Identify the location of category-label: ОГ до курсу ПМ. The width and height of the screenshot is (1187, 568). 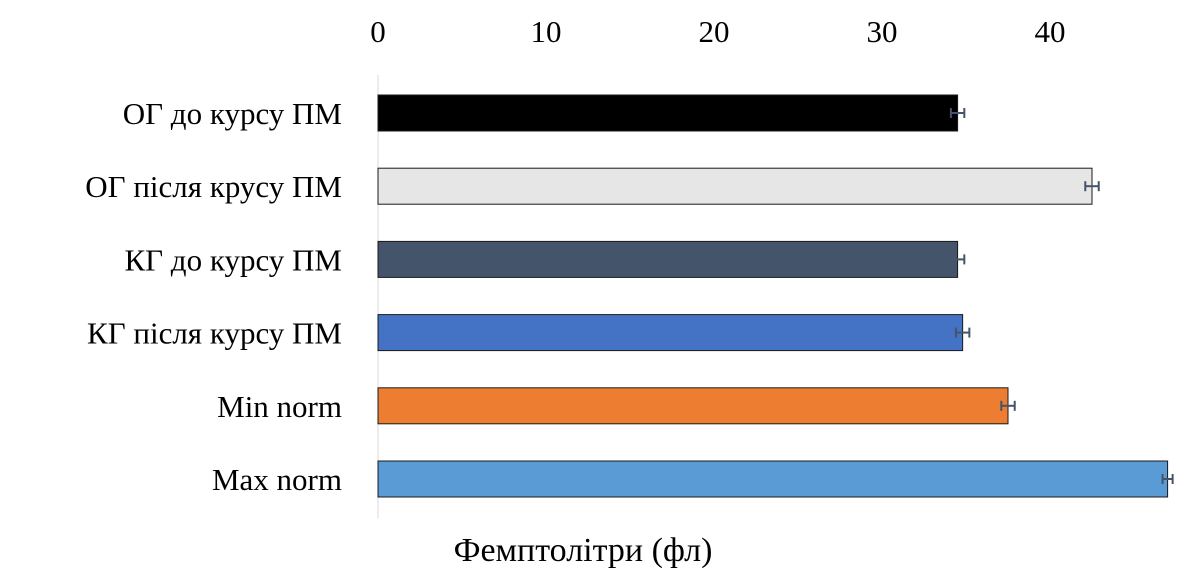
(232, 113).